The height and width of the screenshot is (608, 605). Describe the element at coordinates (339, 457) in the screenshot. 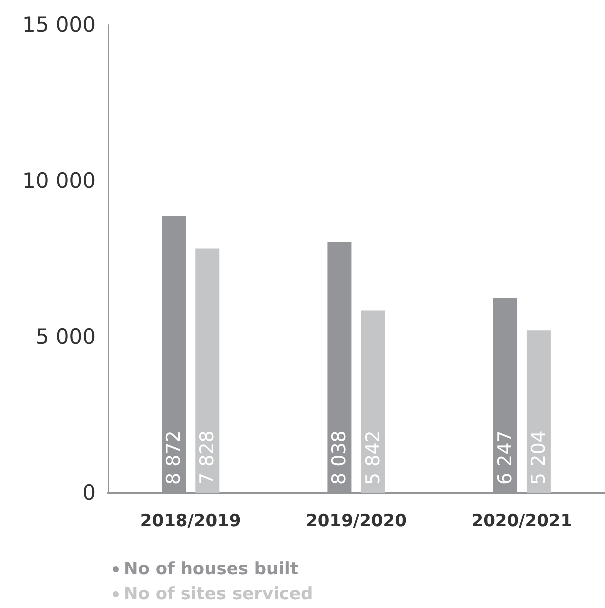

I see `data-label: 8 038` at that location.